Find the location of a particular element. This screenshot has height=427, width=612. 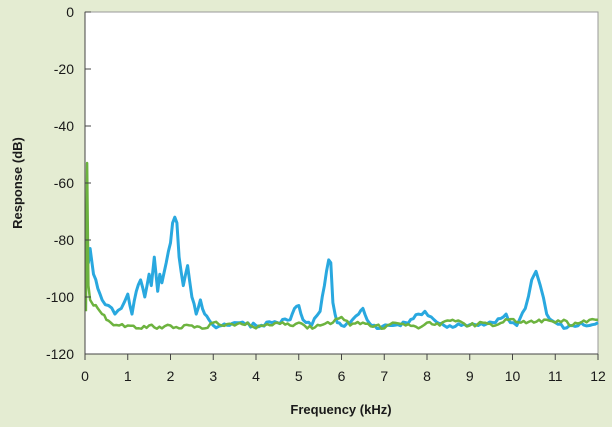

x-tick-label: 12 is located at coordinates (598, 376).